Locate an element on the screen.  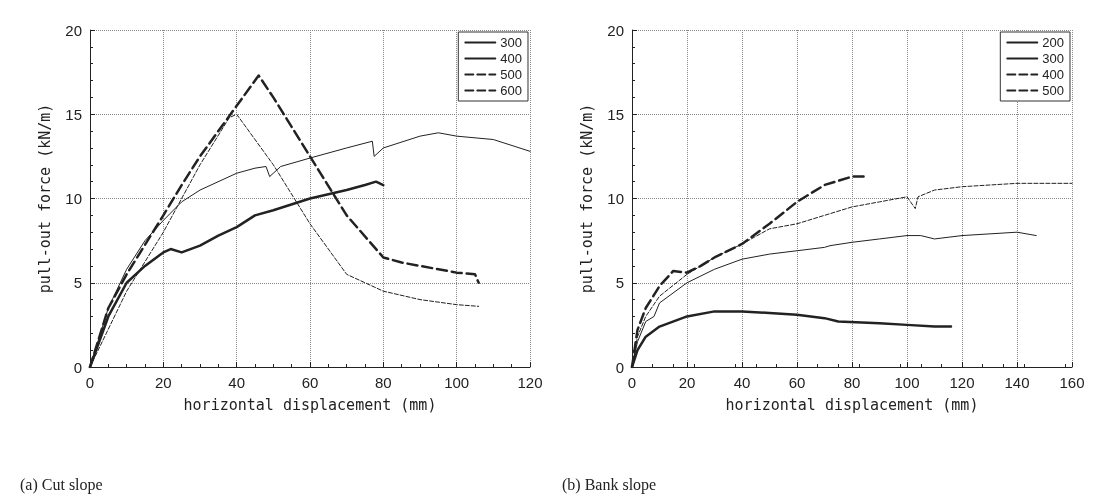
x-tick-label: 160 is located at coordinates (1072, 382).